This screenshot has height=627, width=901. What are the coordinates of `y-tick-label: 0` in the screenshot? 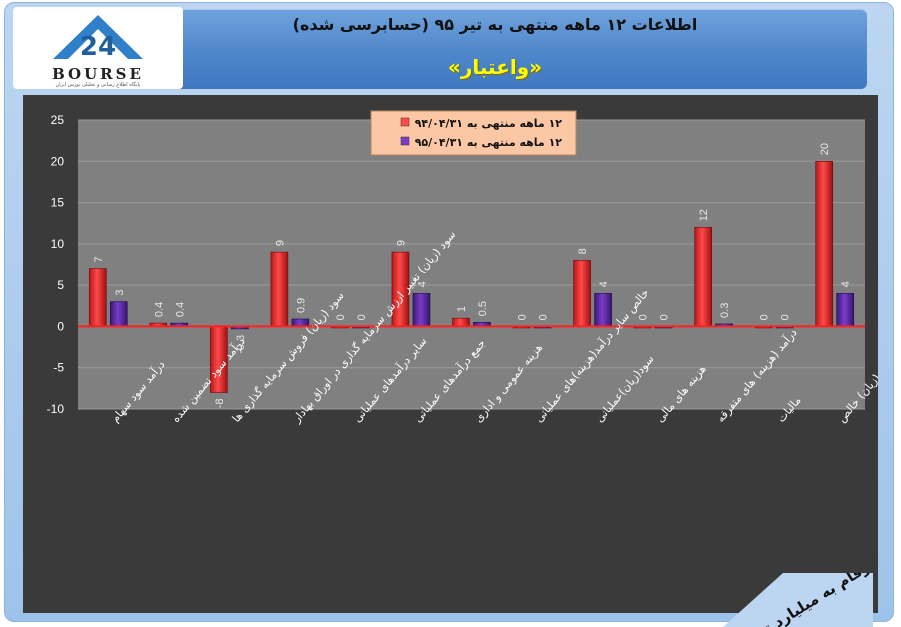 It's located at (60, 326).